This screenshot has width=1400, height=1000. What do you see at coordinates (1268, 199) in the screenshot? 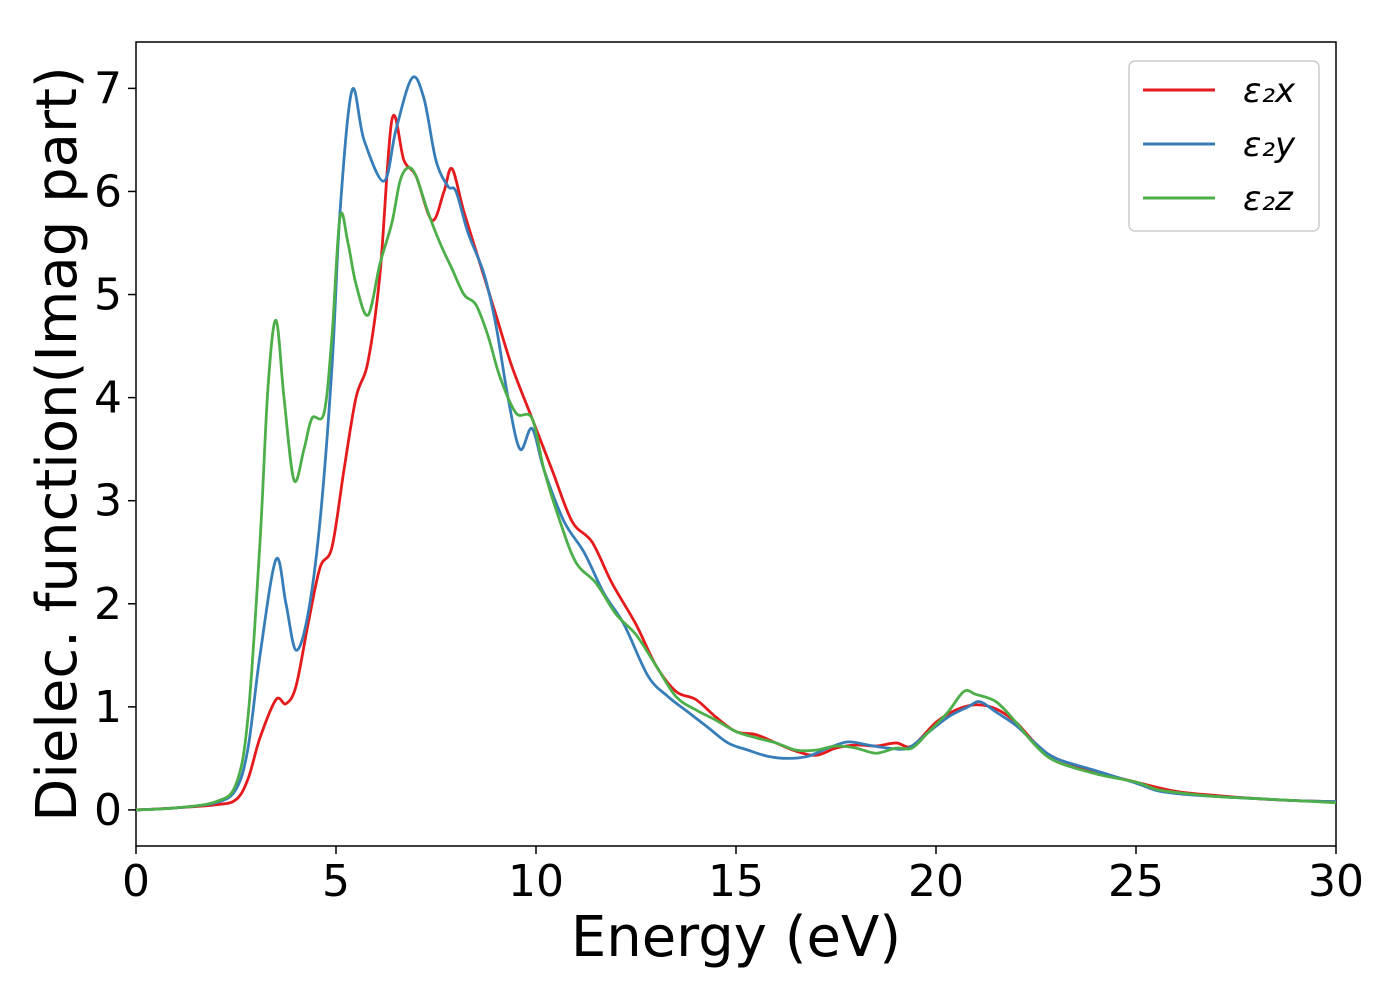
I see `legend-label-2: ε₂z` at bounding box center [1268, 199].